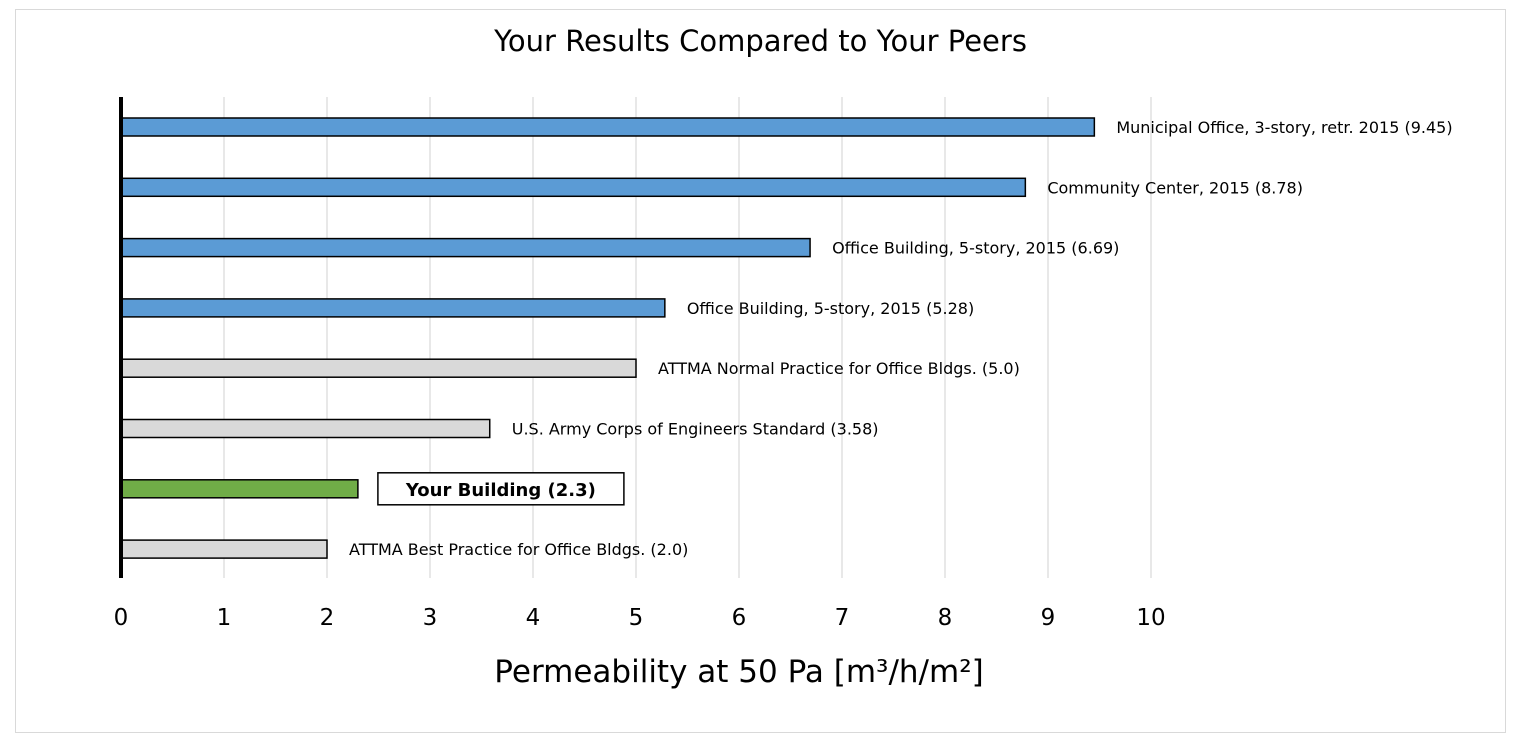 Image resolution: width=1515 pixels, height=742 pixels. I want to click on x-tick-label-8: 8, so click(945, 618).